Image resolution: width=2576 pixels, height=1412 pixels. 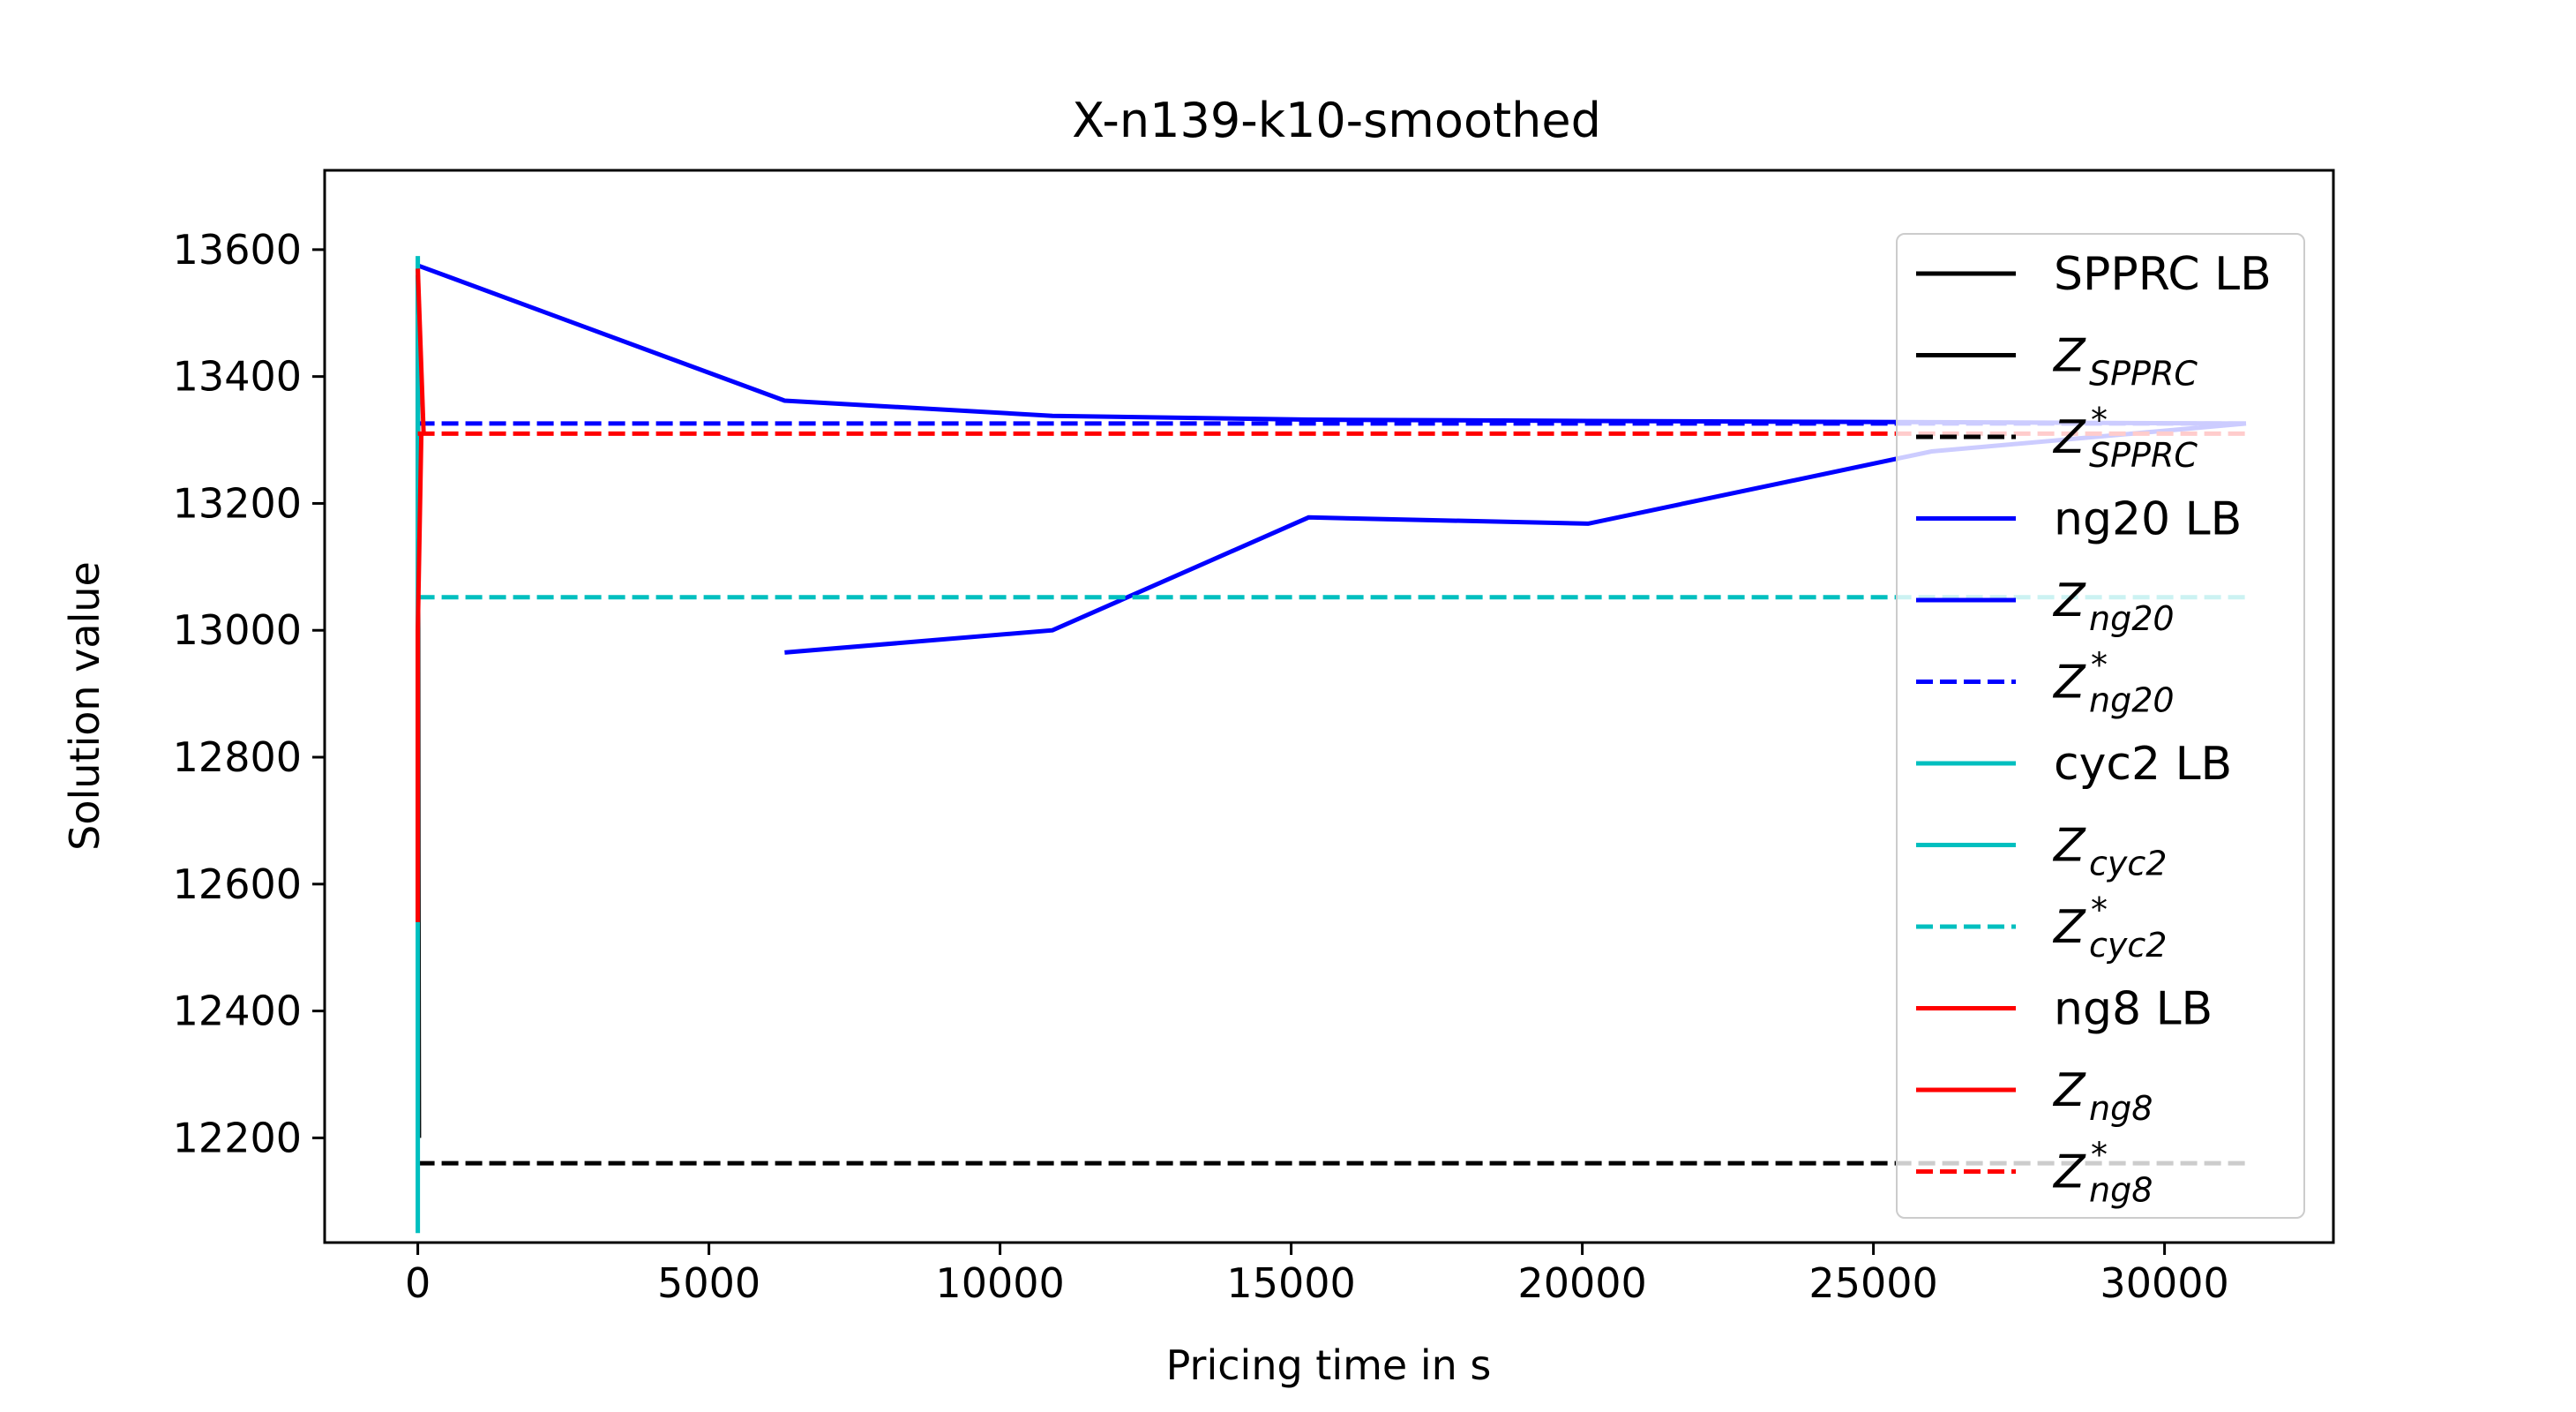 I want to click on series-line-ng8_lb, so click(x=420, y=677).